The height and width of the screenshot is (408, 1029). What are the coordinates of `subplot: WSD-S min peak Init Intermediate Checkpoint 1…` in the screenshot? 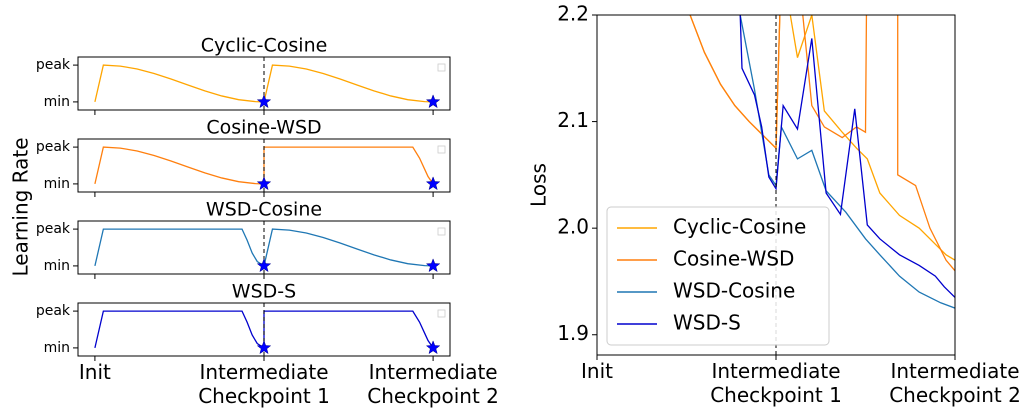 It's located at (267, 344).